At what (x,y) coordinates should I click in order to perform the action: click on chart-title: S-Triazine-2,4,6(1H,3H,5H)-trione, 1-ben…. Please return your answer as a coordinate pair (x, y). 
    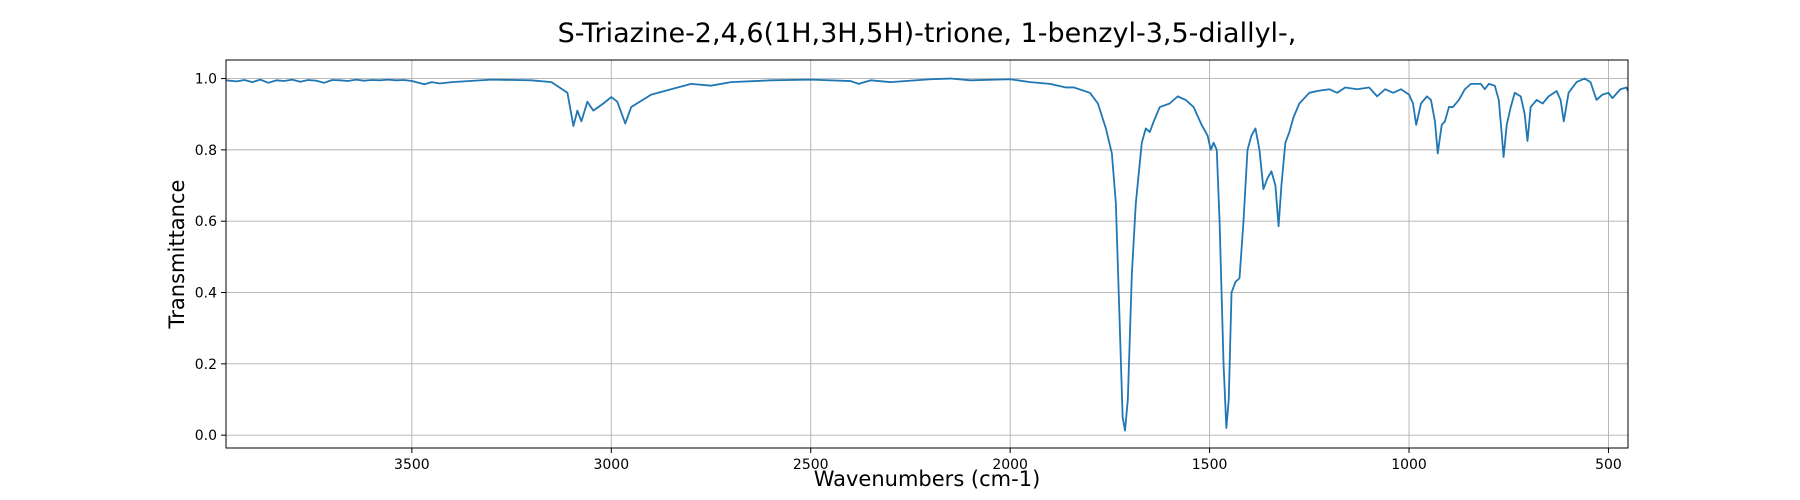
    Looking at the image, I should click on (927, 33).